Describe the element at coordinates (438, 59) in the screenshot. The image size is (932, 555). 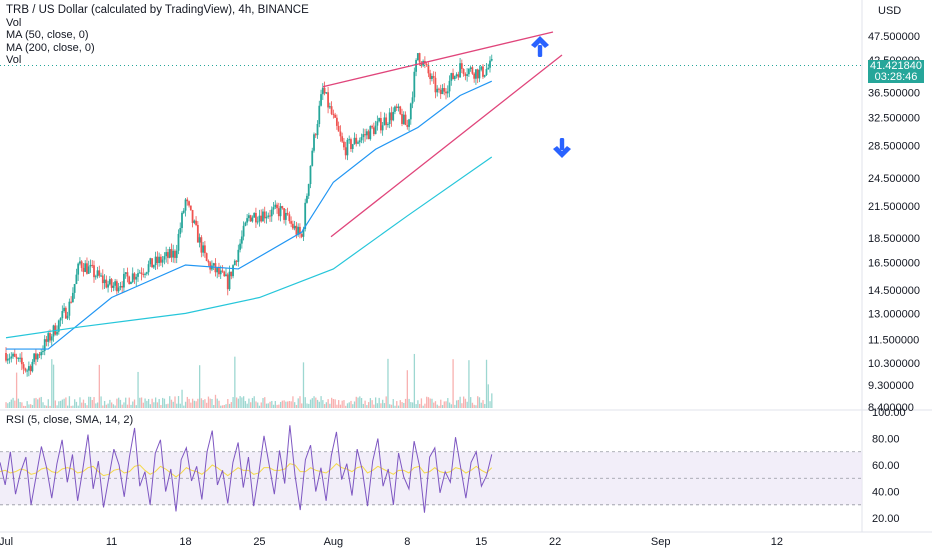
I see `wedge-upper-line` at that location.